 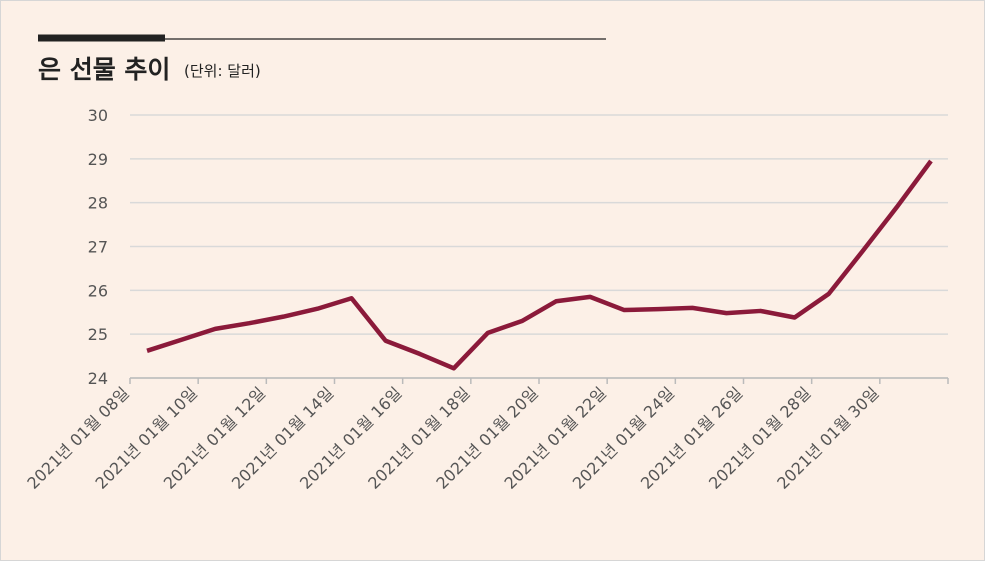 What do you see at coordinates (104, 69) in the screenshot?
I see `chart-title: 은 선물 추이` at bounding box center [104, 69].